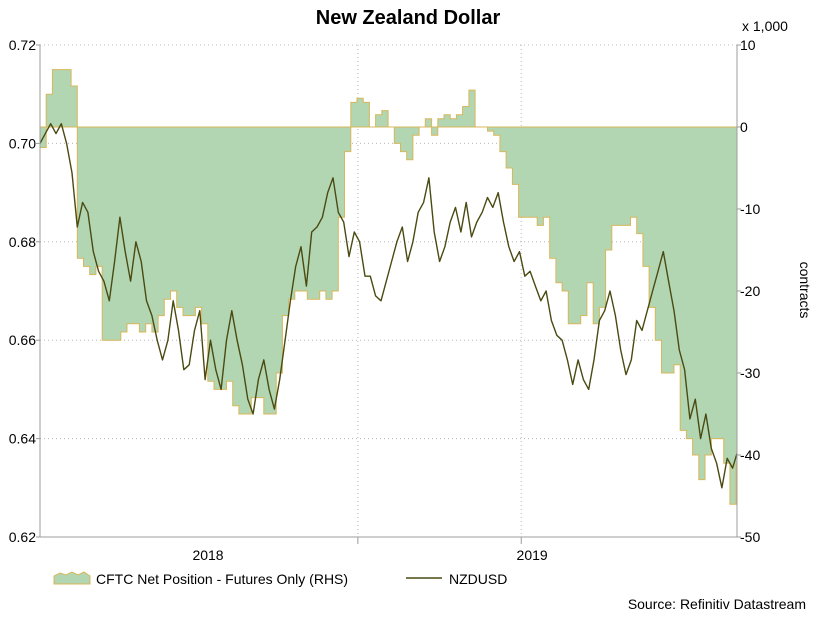  What do you see at coordinates (22, 537) in the screenshot?
I see `left-axis-tick-label: 0.62` at bounding box center [22, 537].